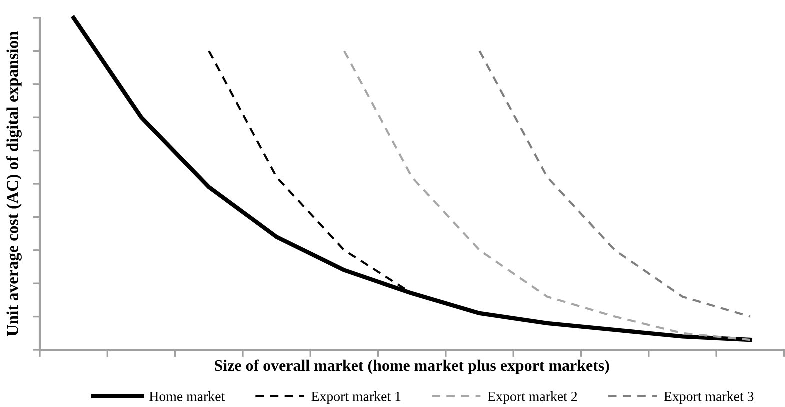  What do you see at coordinates (14, 183) in the screenshot?
I see `y-axis-title: Unit average cost (AC) of digital expansion` at bounding box center [14, 183].